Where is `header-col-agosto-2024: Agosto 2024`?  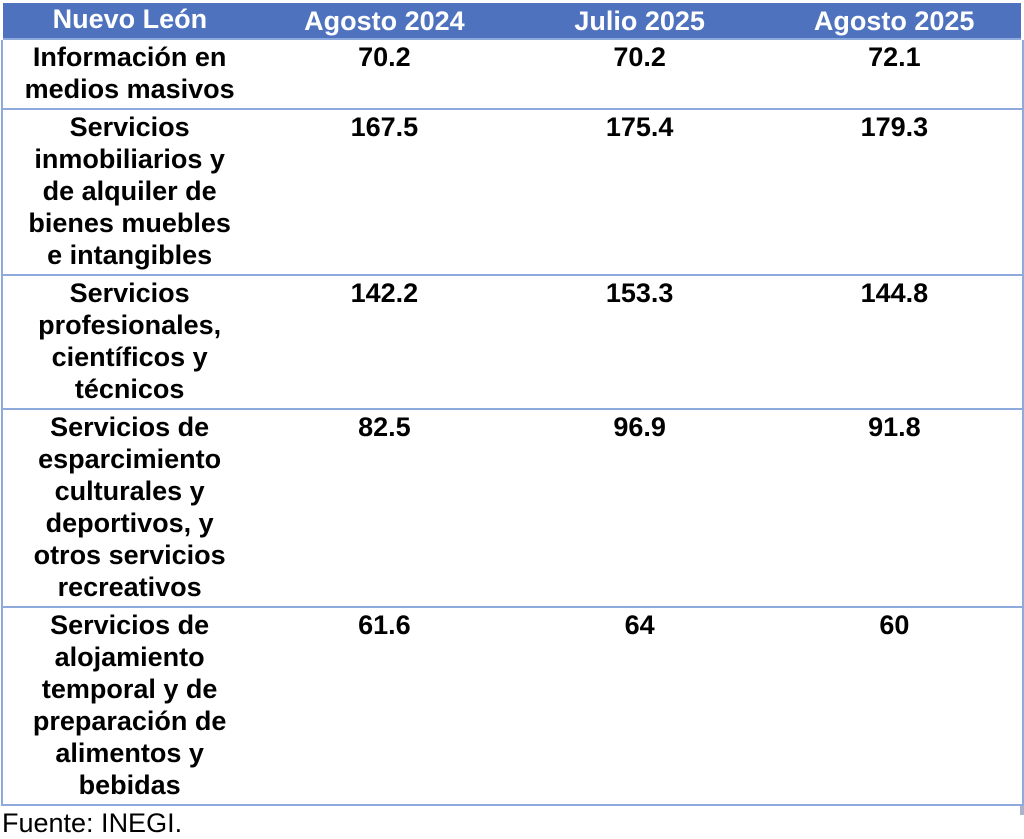 header-col-agosto-2024: Agosto 2024 is located at coordinates (384, 19).